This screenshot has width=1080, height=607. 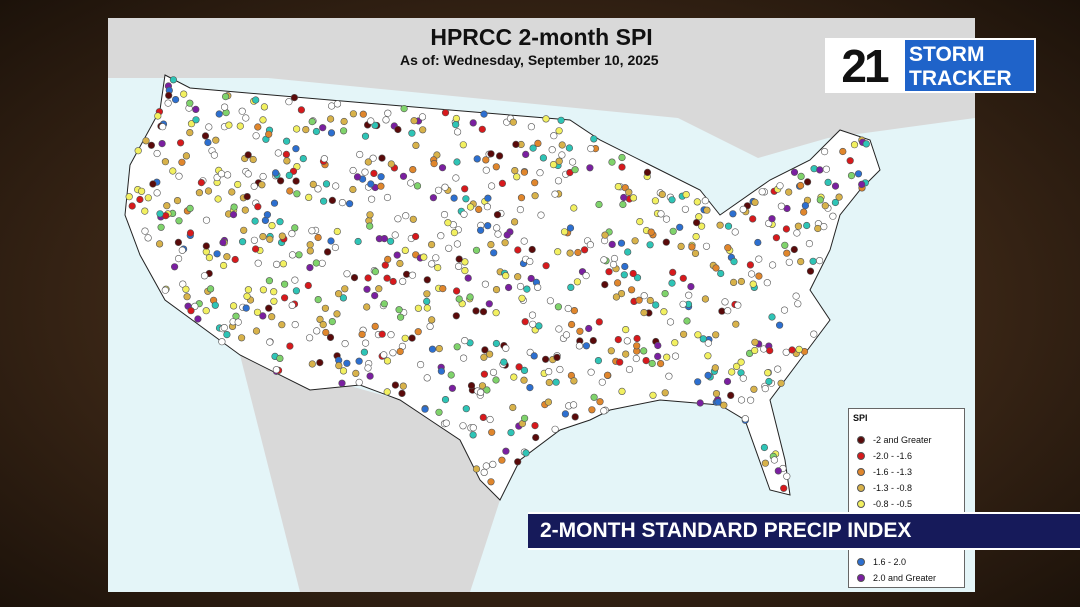 I want to click on legend-item: -1.3 - -0.8, so click(x=884, y=488).